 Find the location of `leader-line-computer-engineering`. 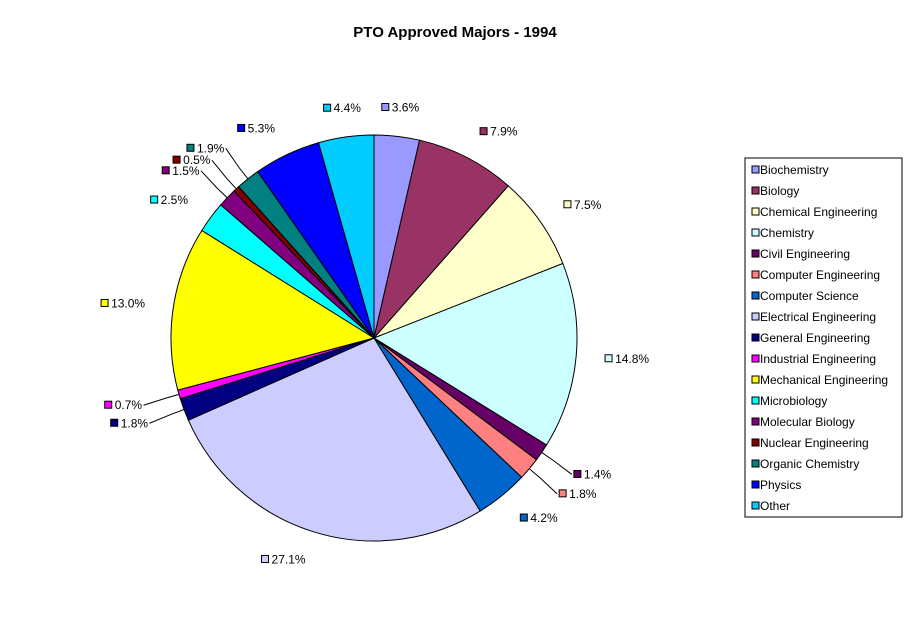

leader-line-computer-engineering is located at coordinates (543, 481).